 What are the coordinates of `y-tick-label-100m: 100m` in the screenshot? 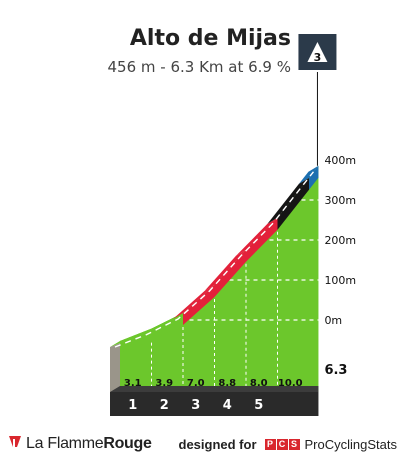 It's located at (340, 280).